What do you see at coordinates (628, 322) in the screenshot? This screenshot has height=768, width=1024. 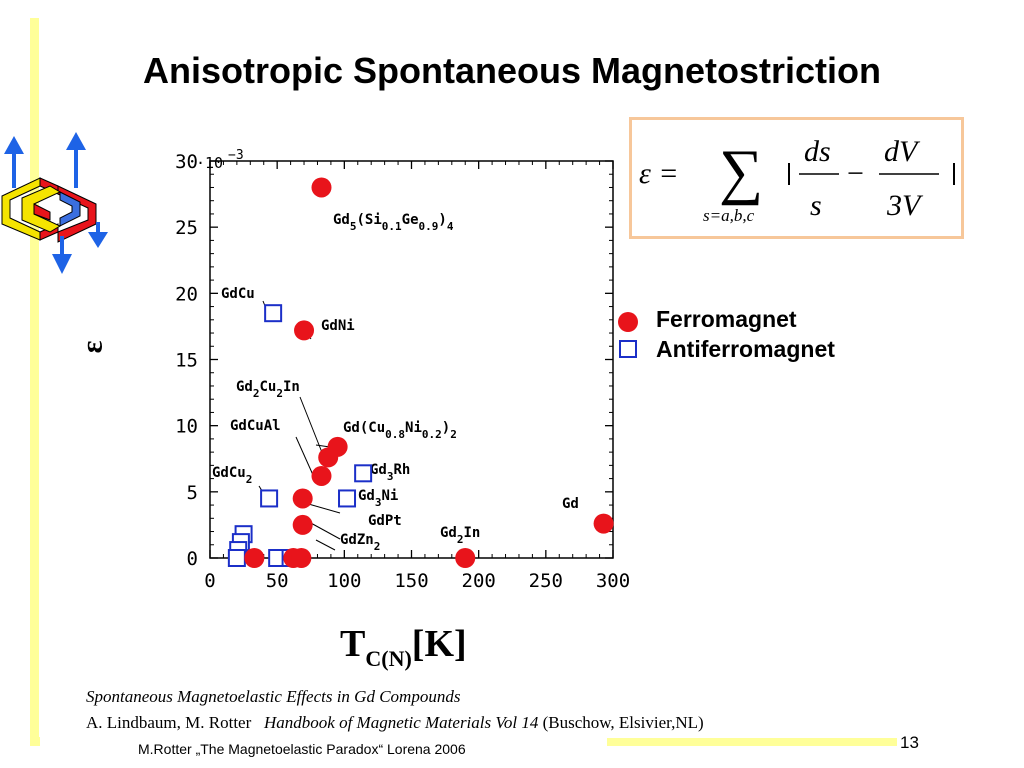 I see `legend-filled-circle-icon` at bounding box center [628, 322].